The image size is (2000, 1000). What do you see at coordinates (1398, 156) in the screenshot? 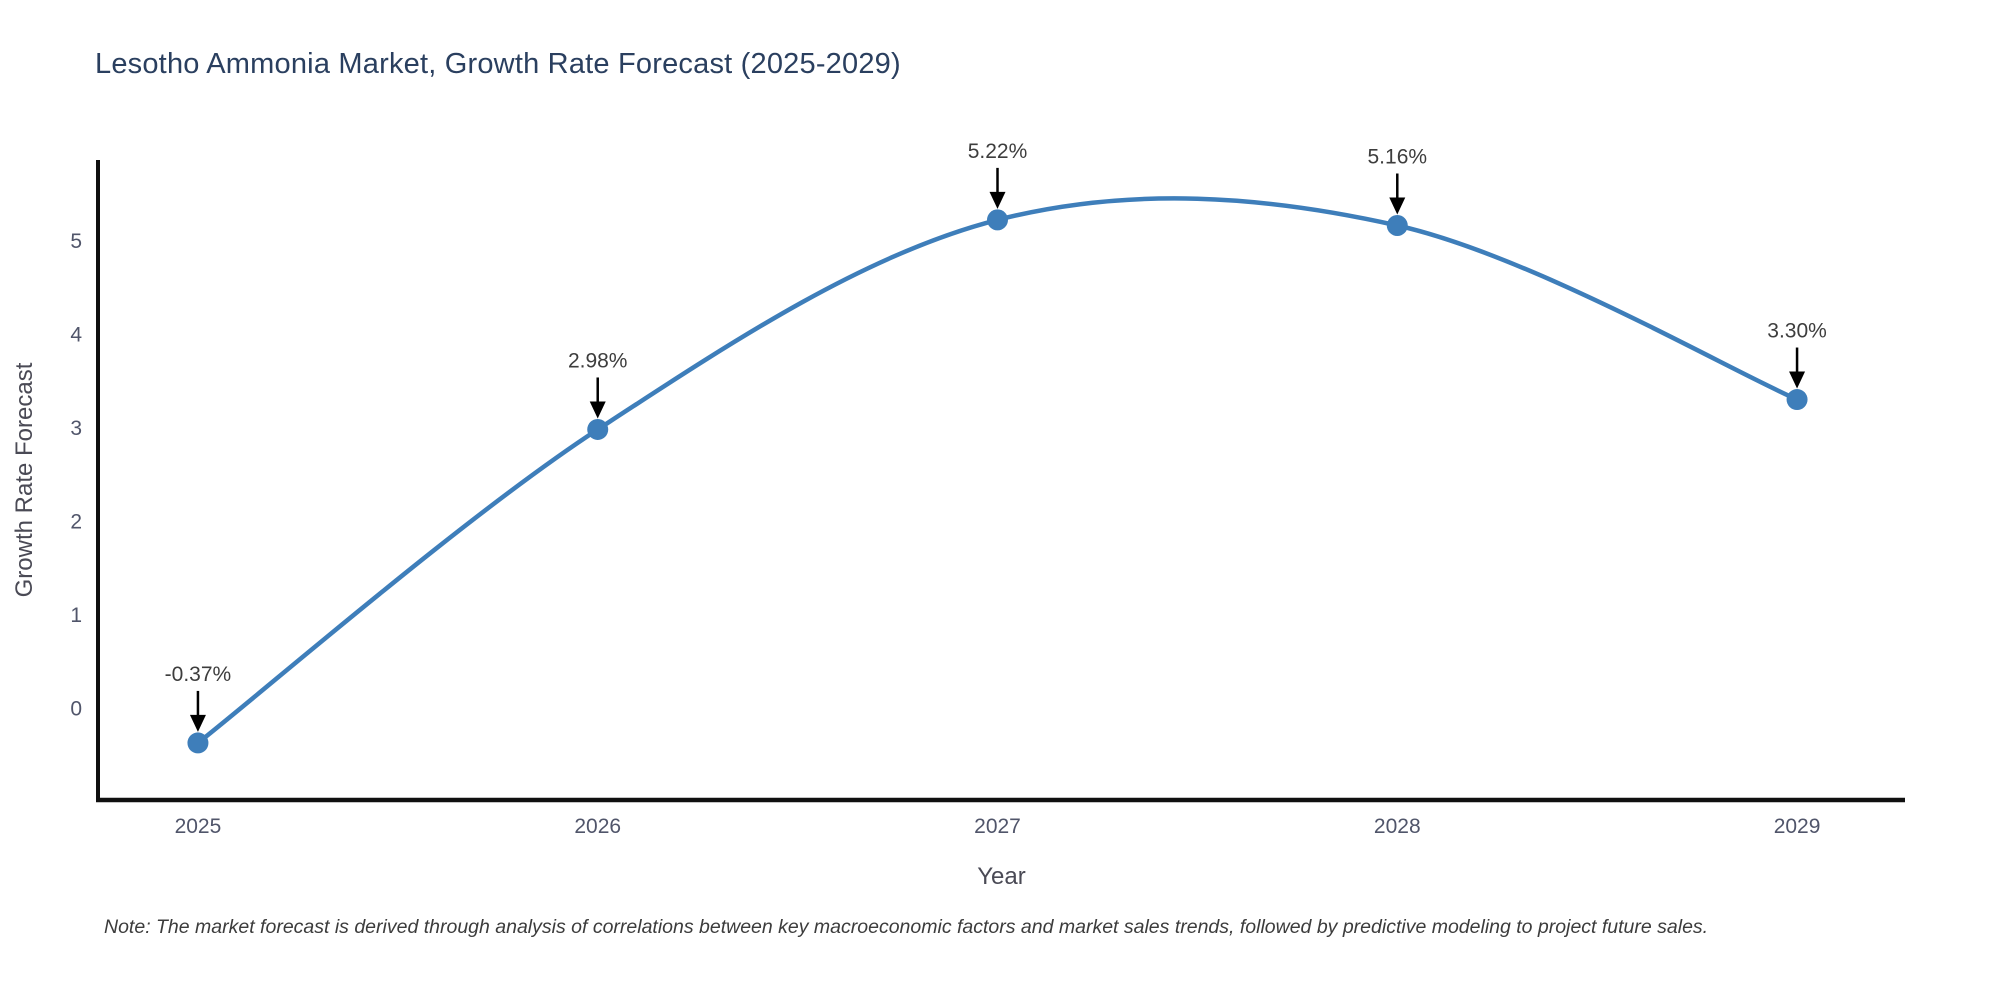
I see `annotation-label: 5.16%` at bounding box center [1398, 156].